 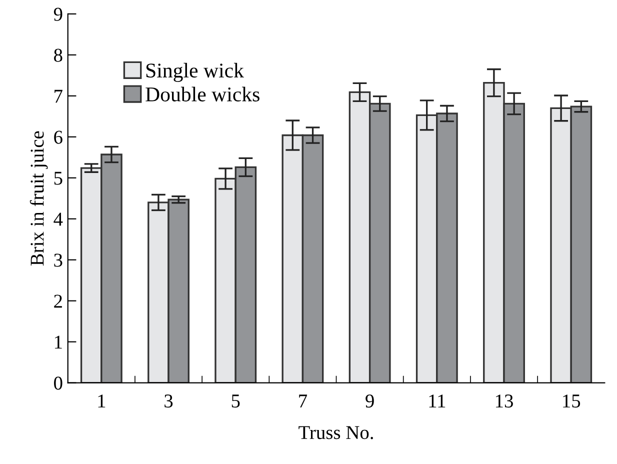 What do you see at coordinates (58, 301) in the screenshot?
I see `y-tick-label: 2` at bounding box center [58, 301].